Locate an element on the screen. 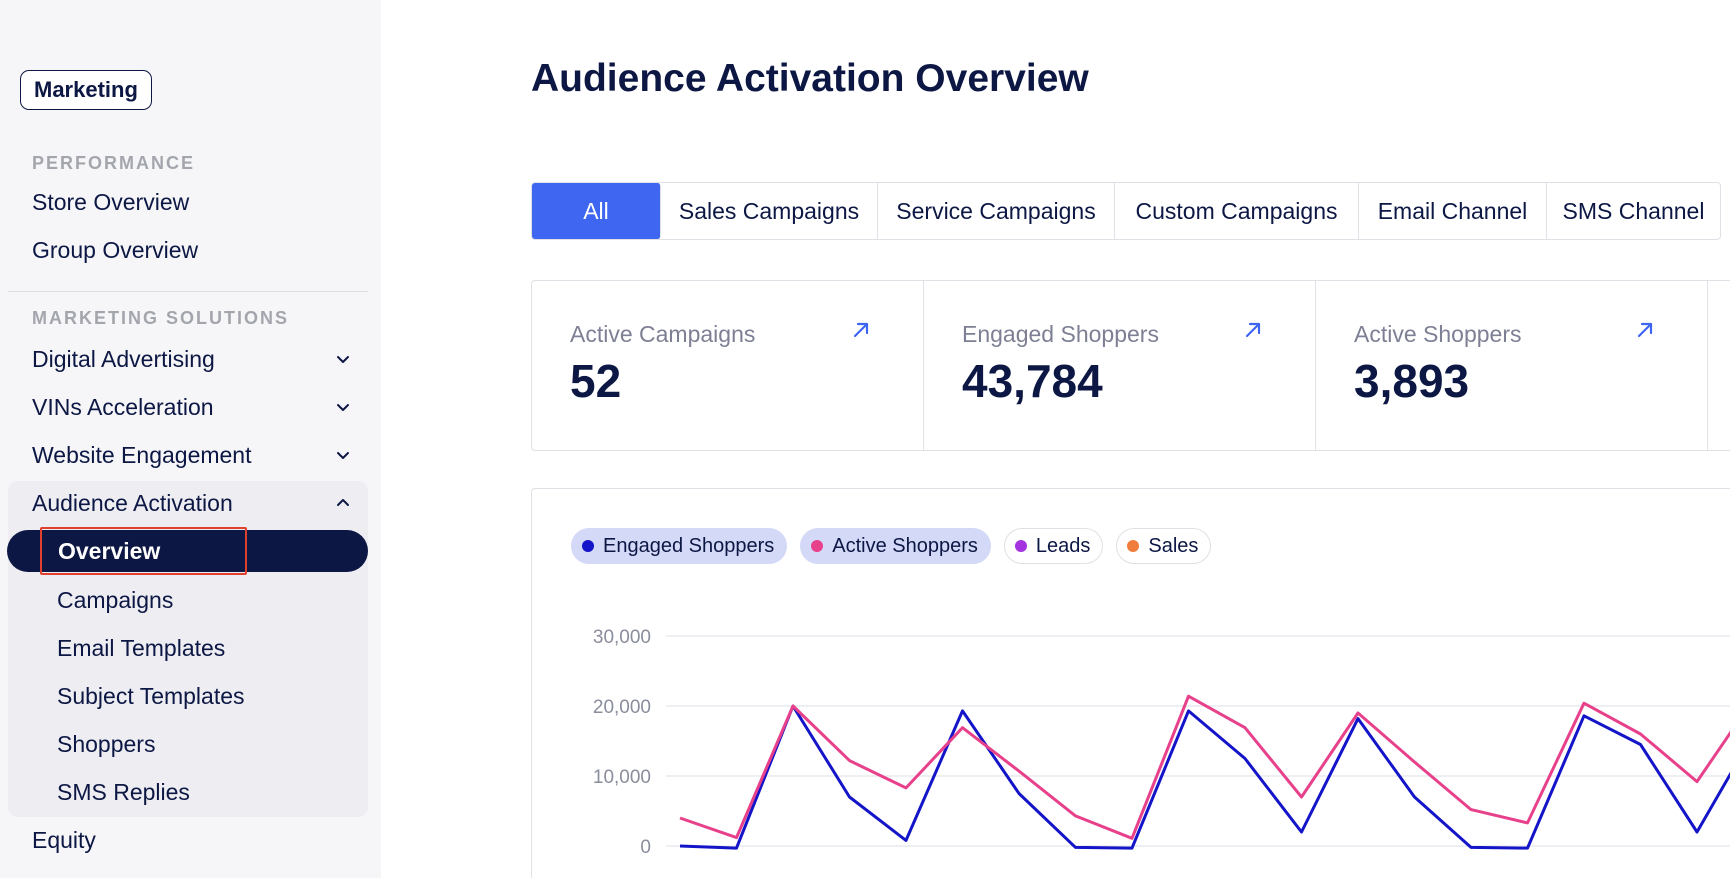 Image resolution: width=1730 pixels, height=878 pixels. y-tick-label: 20,000 is located at coordinates (622, 707).